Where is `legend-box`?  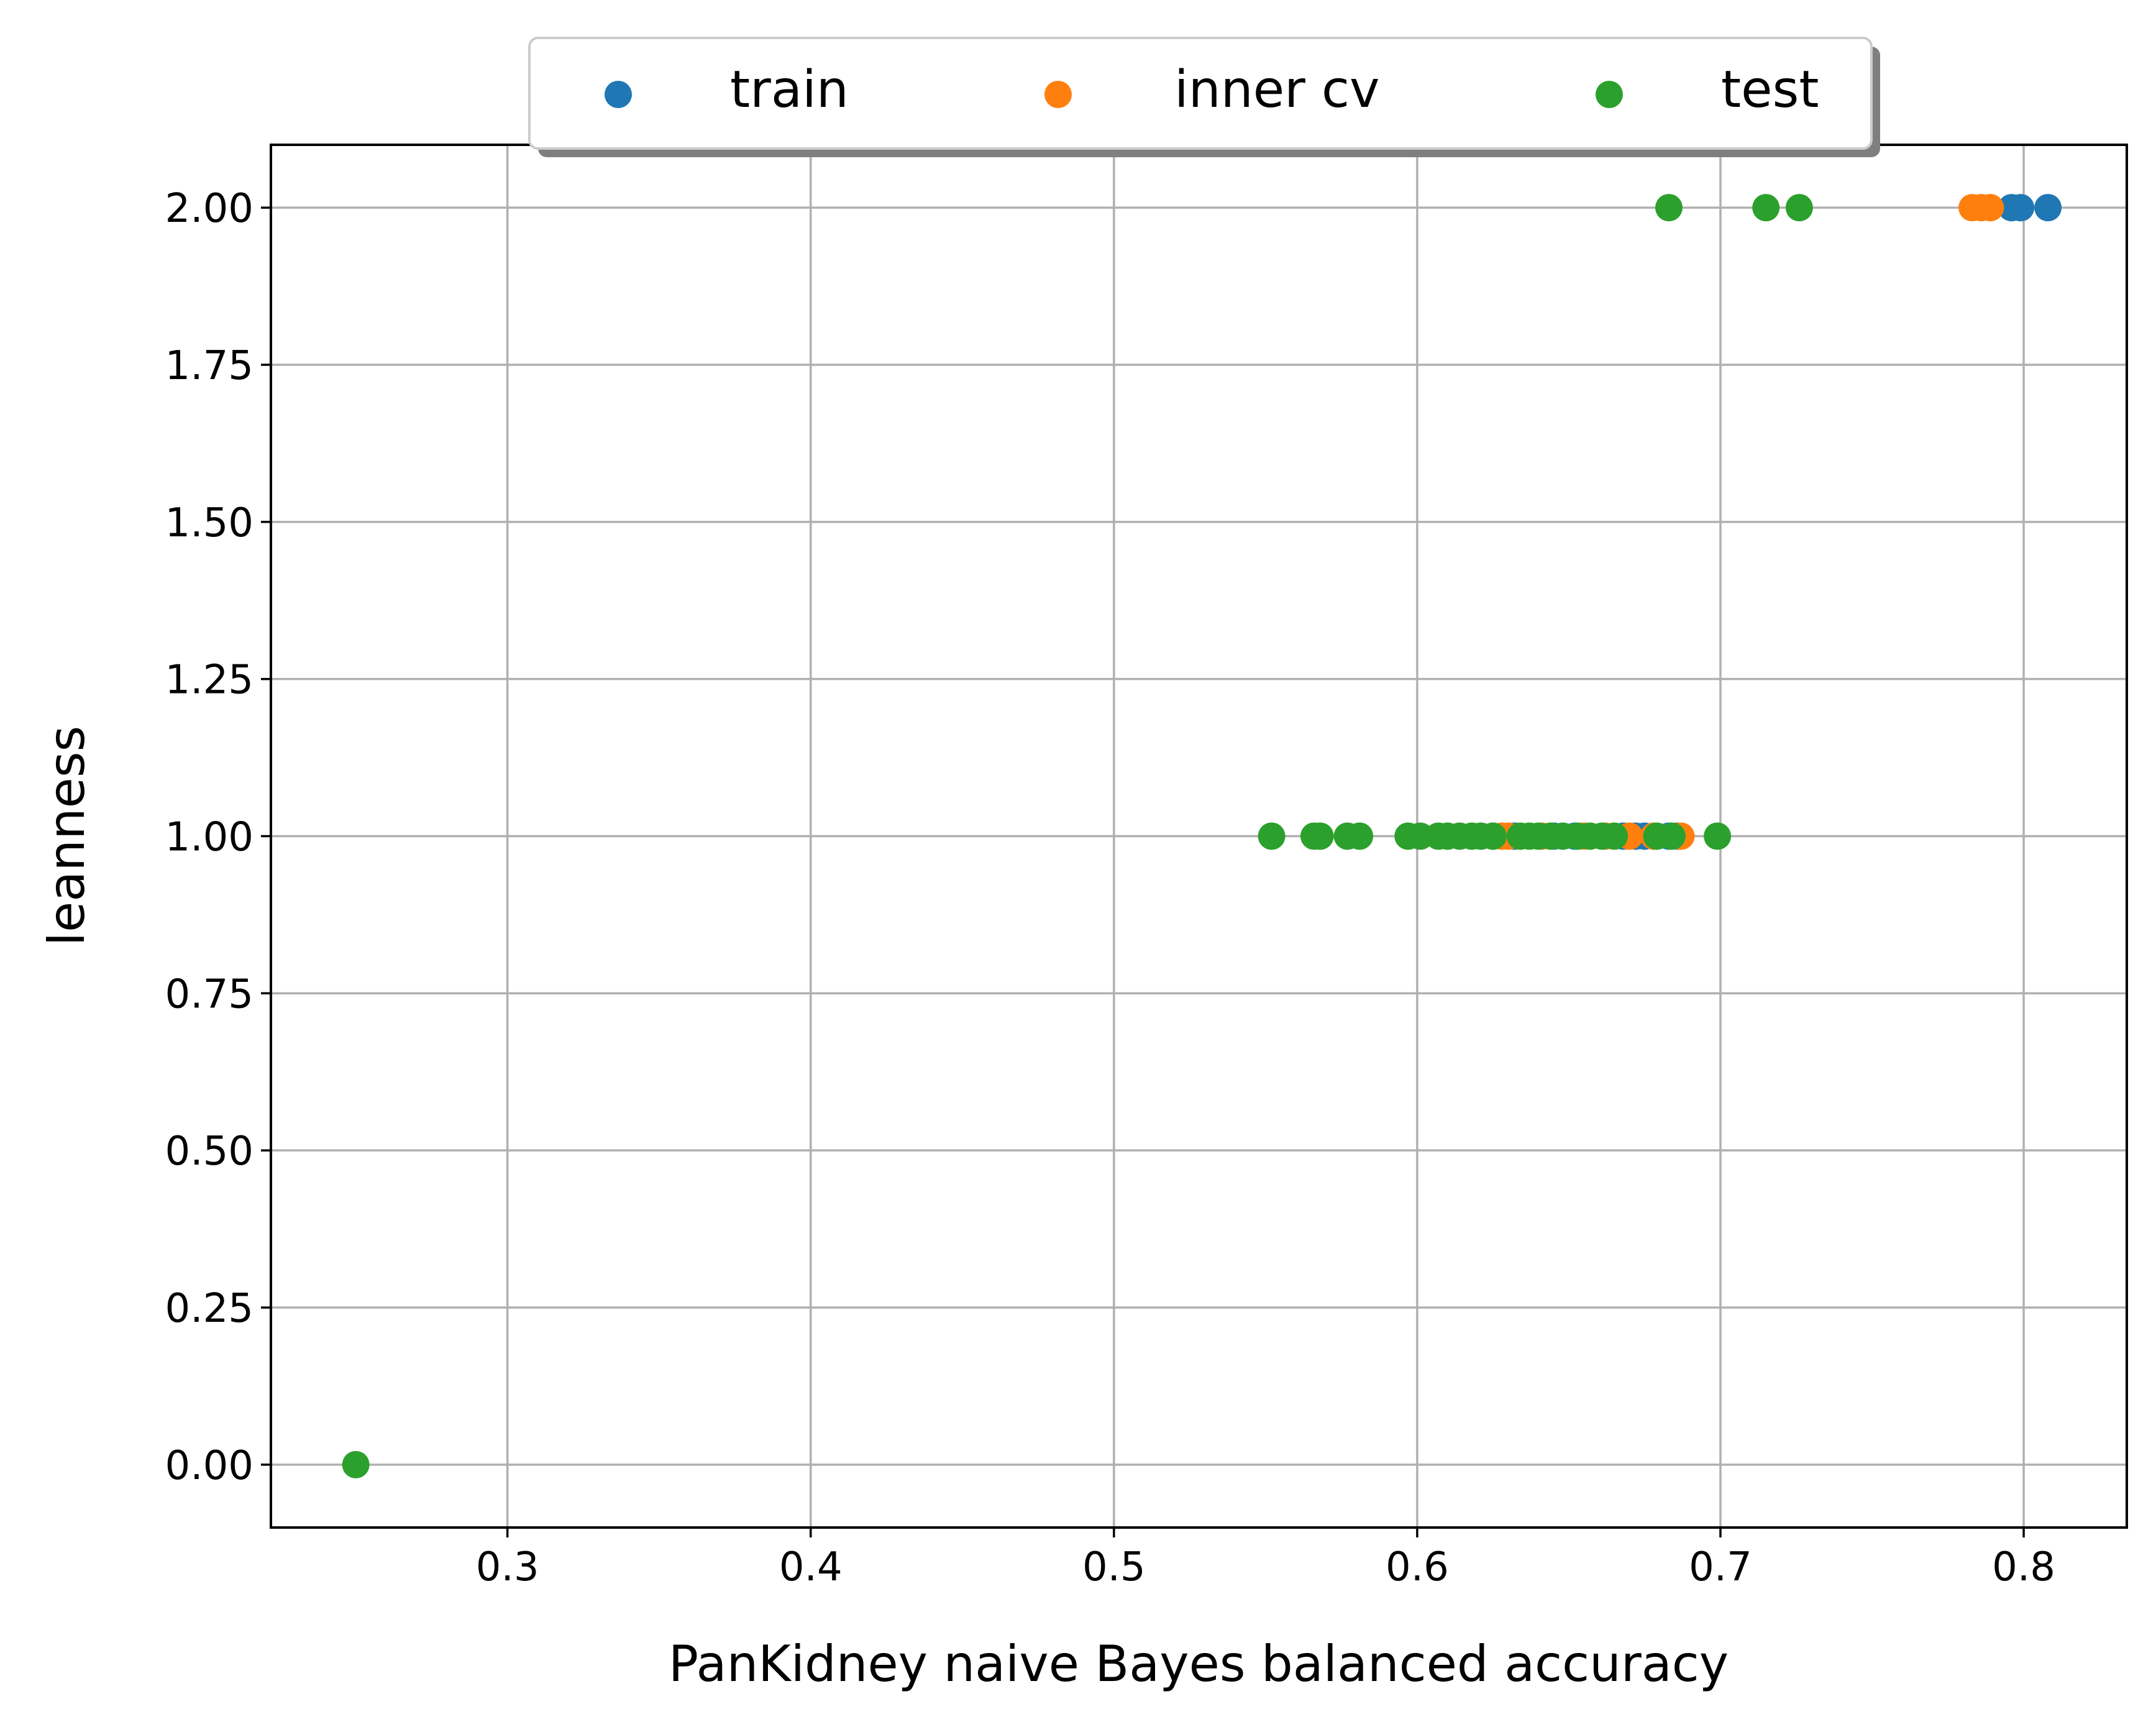
legend-box is located at coordinates (1200, 94).